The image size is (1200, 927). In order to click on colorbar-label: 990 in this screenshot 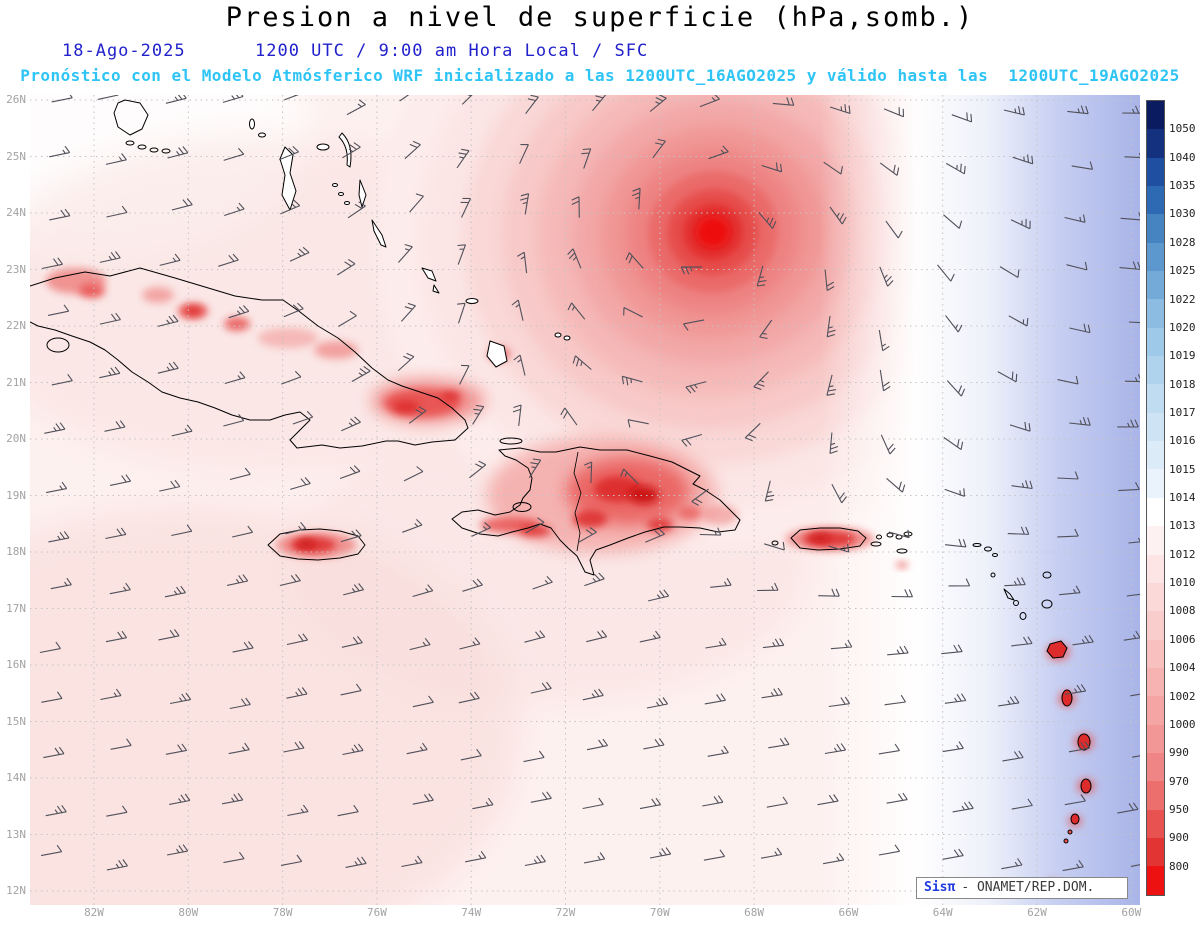, I will do `click(1179, 753)`.